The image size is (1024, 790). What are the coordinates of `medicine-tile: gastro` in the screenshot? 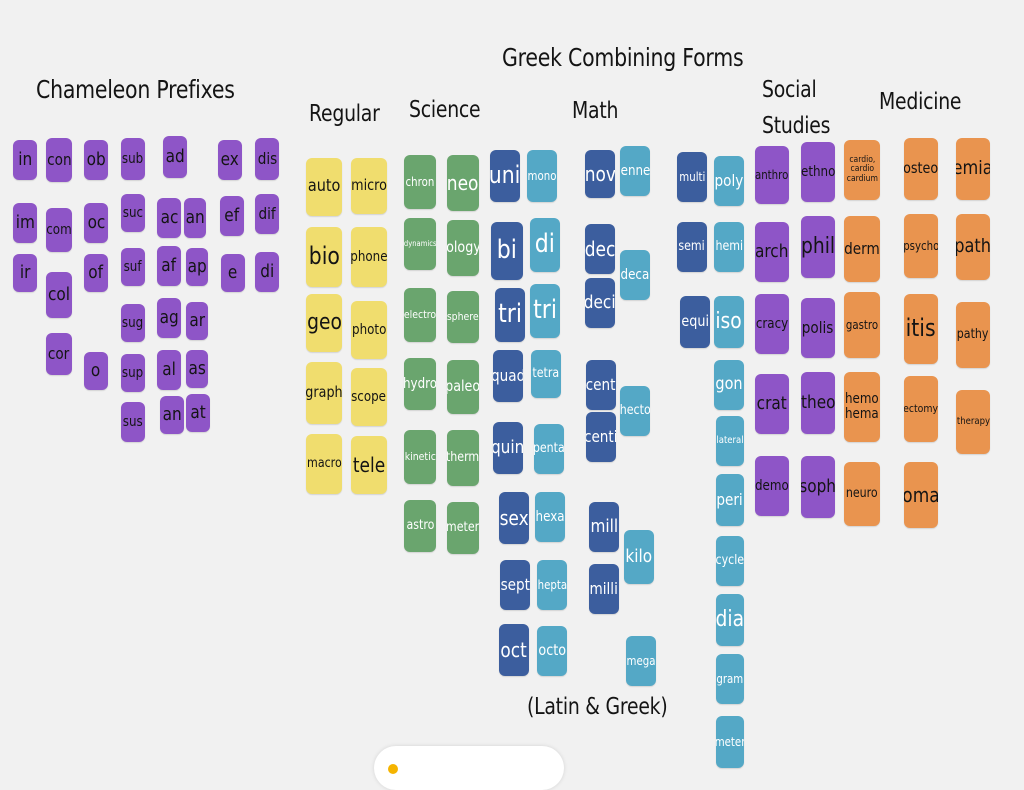 It's located at (862, 325).